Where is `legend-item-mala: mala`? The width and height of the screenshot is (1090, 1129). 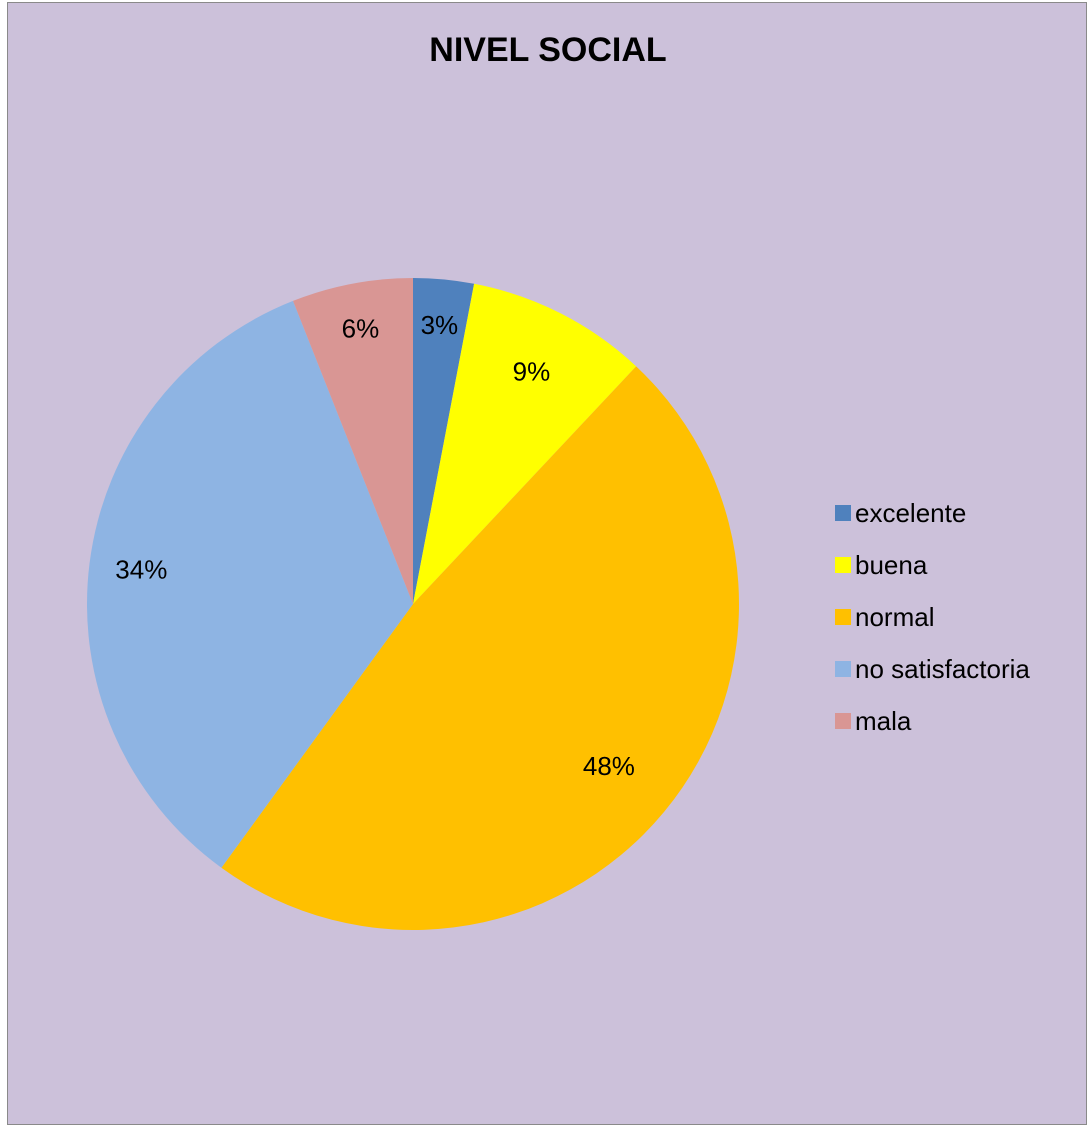
legend-item-mala: mala is located at coordinates (932, 721).